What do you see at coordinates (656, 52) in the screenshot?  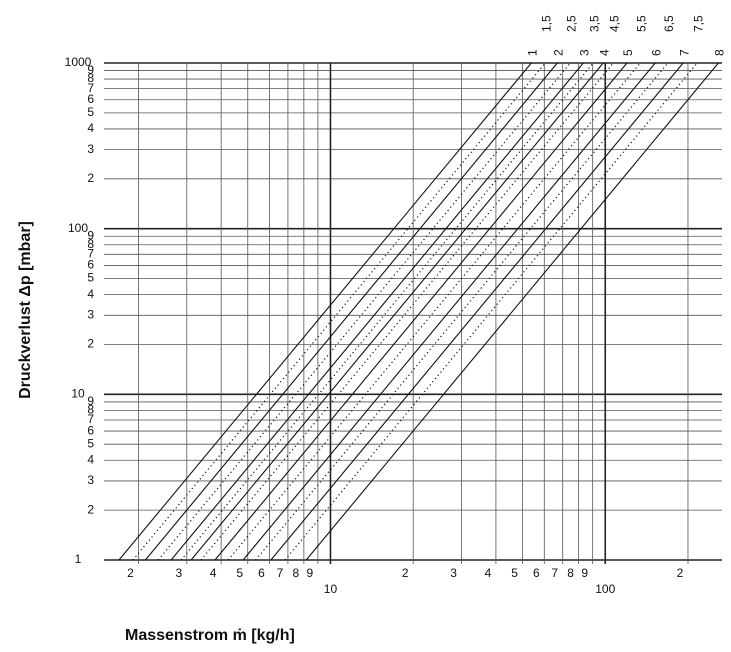 I see `series-label: 6` at bounding box center [656, 52].